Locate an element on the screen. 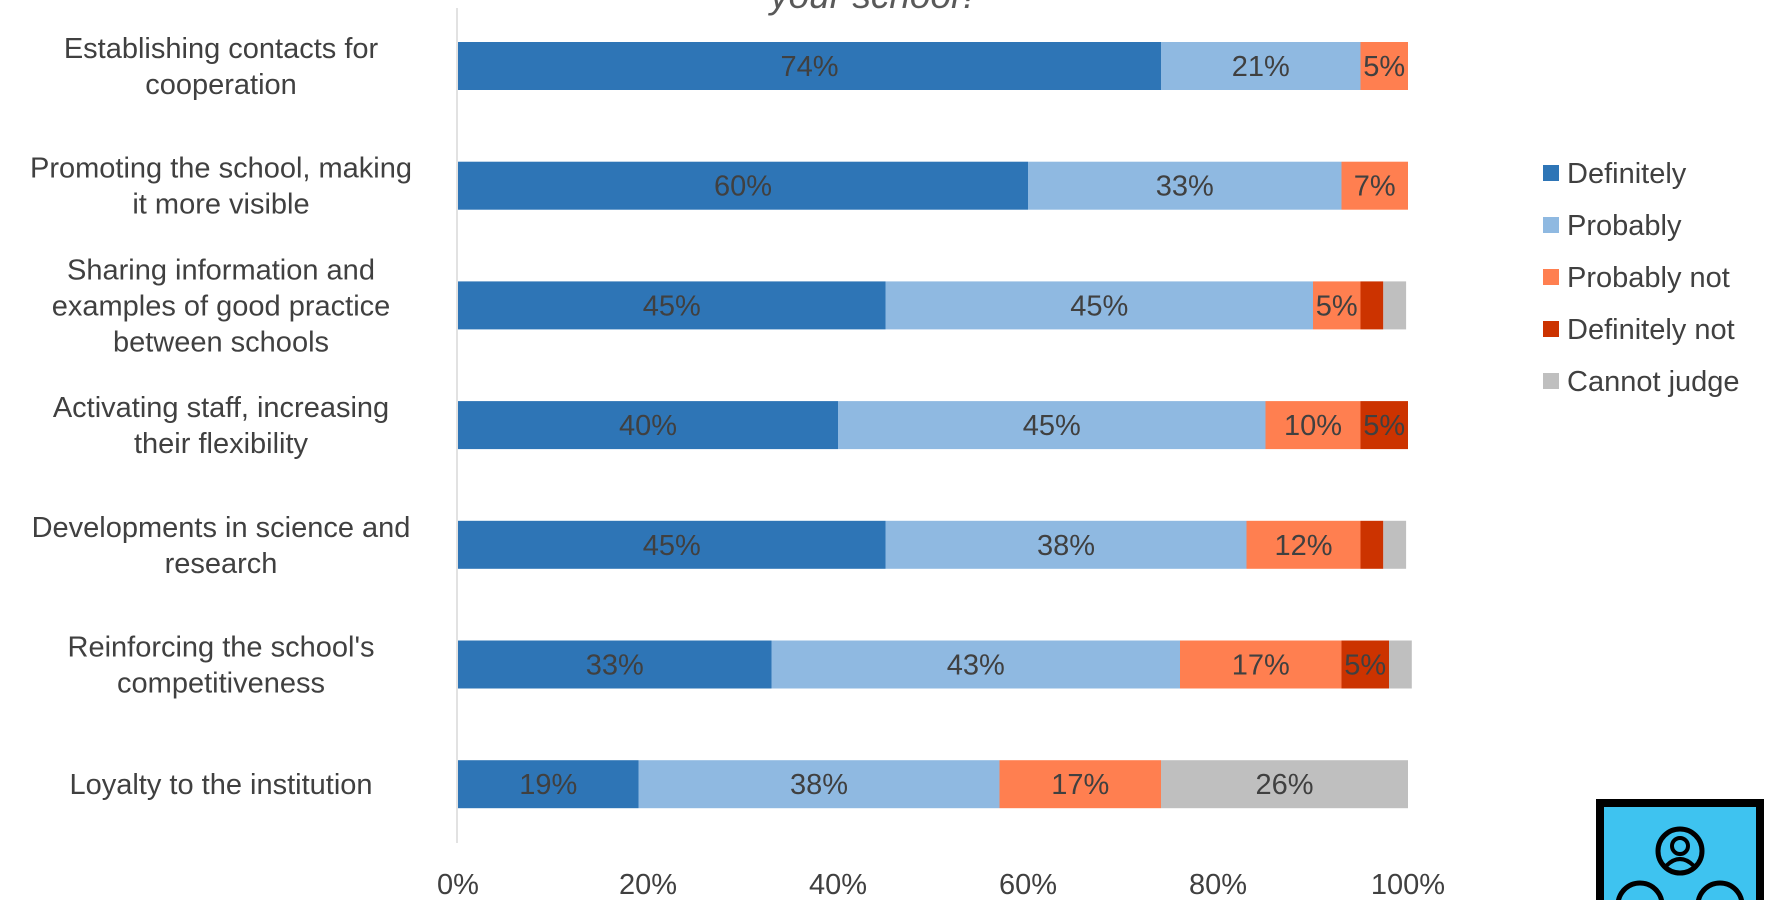 The image size is (1769, 905). x-tick-label: 20% is located at coordinates (648, 884).